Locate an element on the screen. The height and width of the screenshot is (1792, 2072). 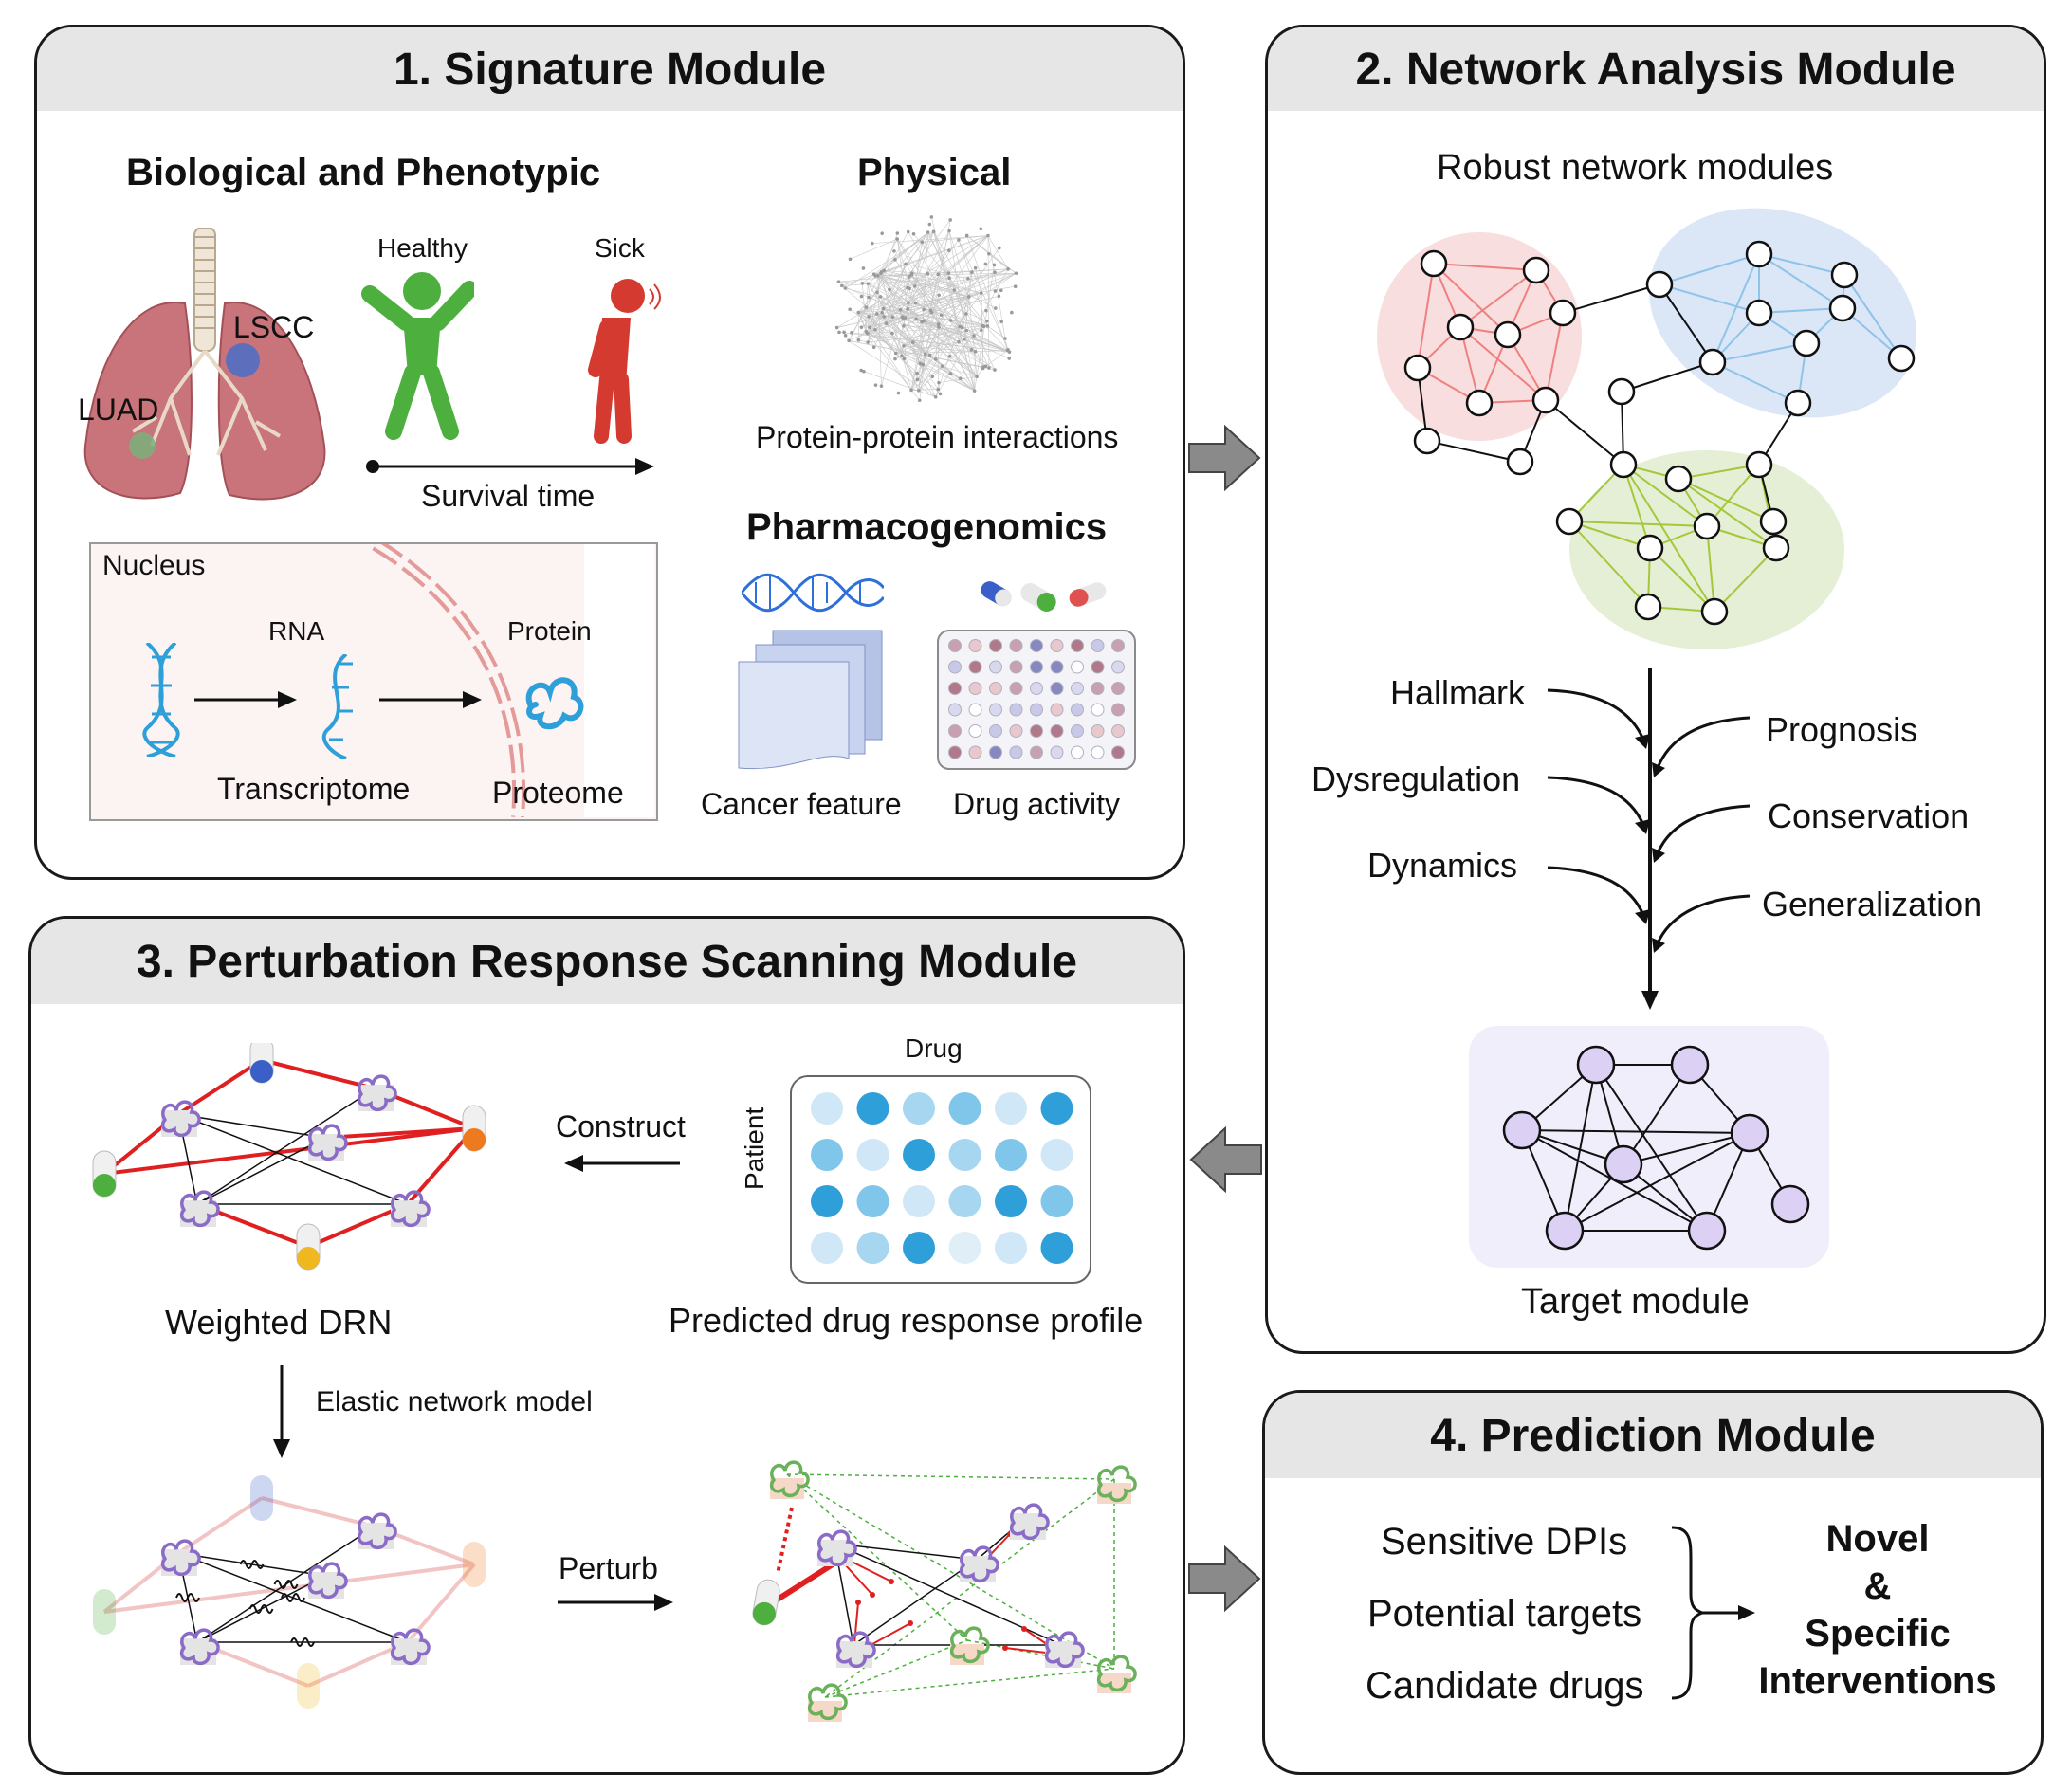
target-target-edge is located at coordinates (251, 1126).